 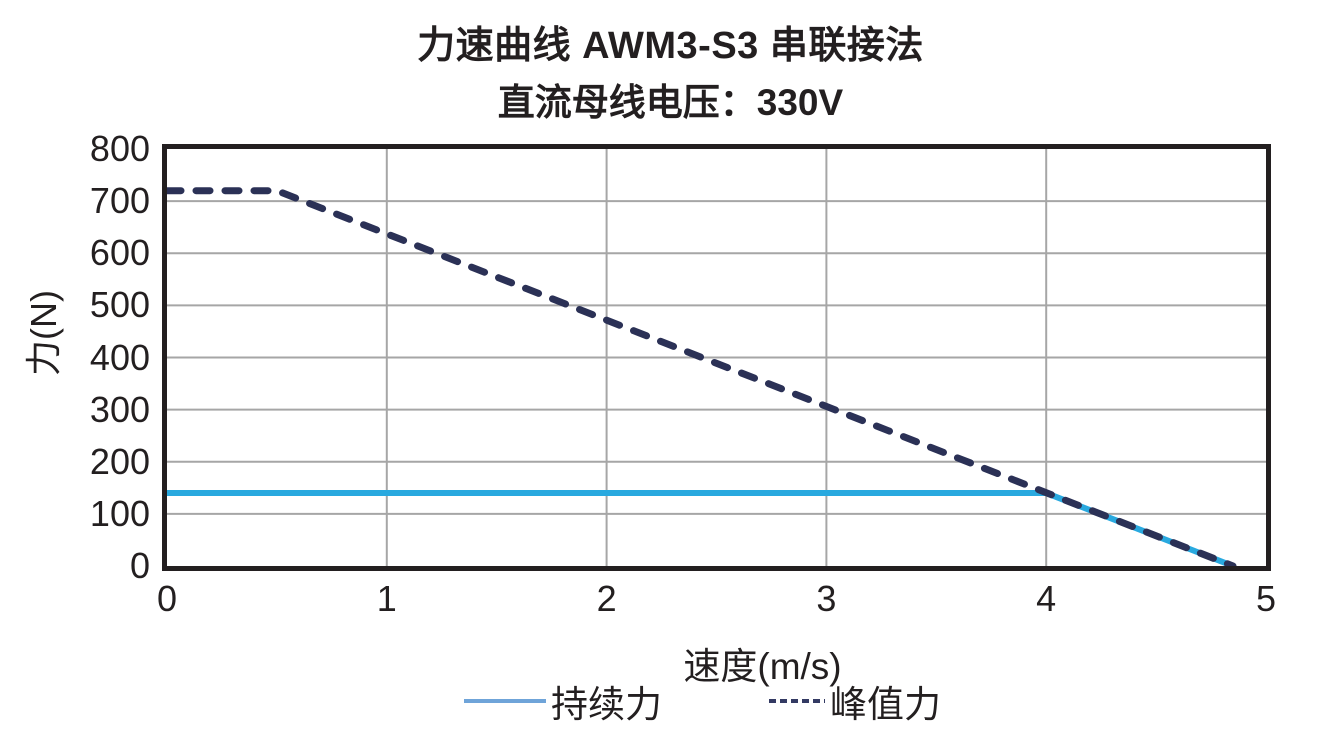 I want to click on x-axis-title: 速度(m/s), so click(x=762, y=666).